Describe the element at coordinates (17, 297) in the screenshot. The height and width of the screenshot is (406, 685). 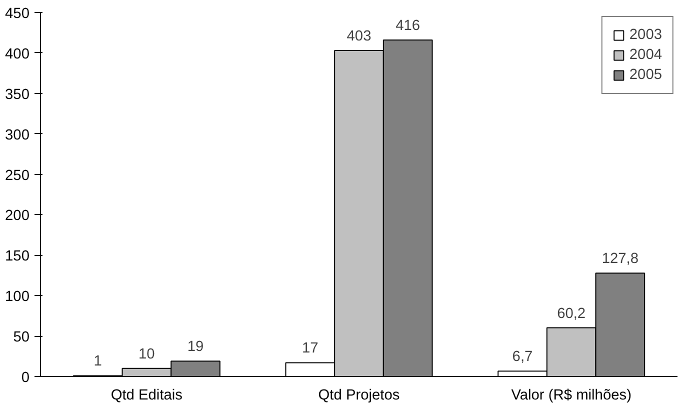
I see `y-tick-label: 100` at that location.